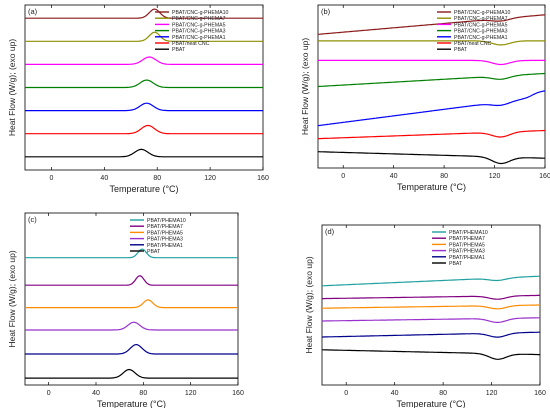 This screenshot has width=550, height=408. What do you see at coordinates (33, 11) in the screenshot?
I see `panel-label: (a)` at bounding box center [33, 11].